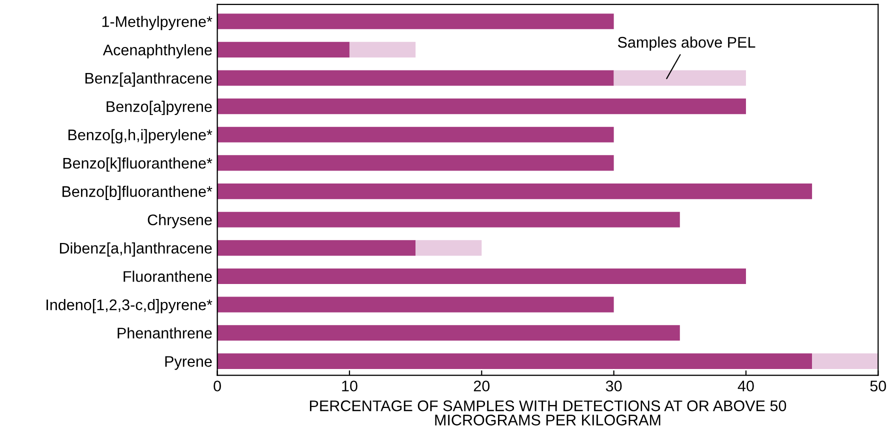 The height and width of the screenshot is (439, 887). What do you see at coordinates (148, 79) in the screenshot?
I see `y-tick-label: Benz[a]anthracene` at bounding box center [148, 79].